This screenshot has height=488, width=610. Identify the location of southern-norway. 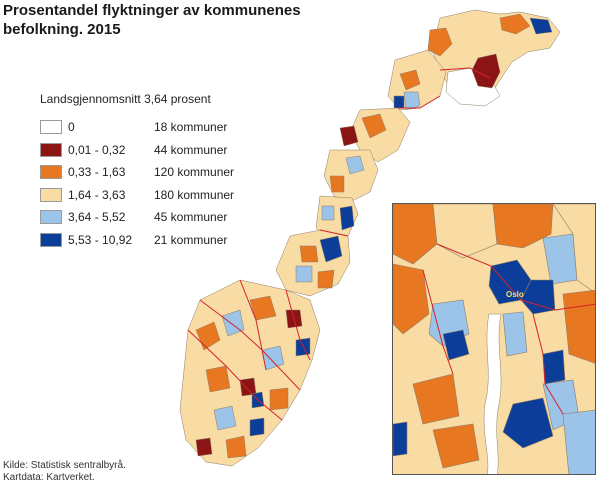
(250, 373).